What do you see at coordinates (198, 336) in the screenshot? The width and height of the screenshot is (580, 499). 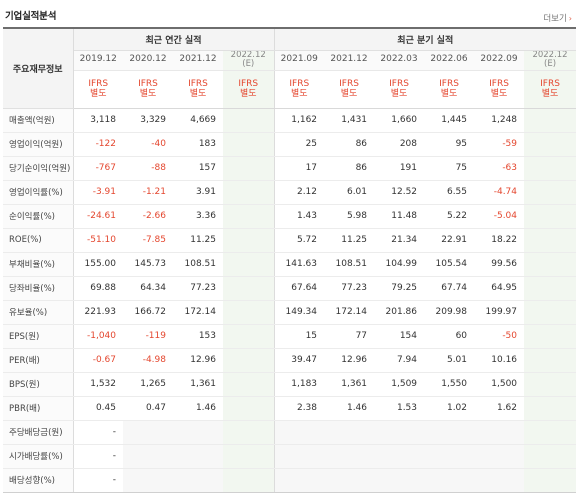 I see `table-cell: 153` at bounding box center [198, 336].